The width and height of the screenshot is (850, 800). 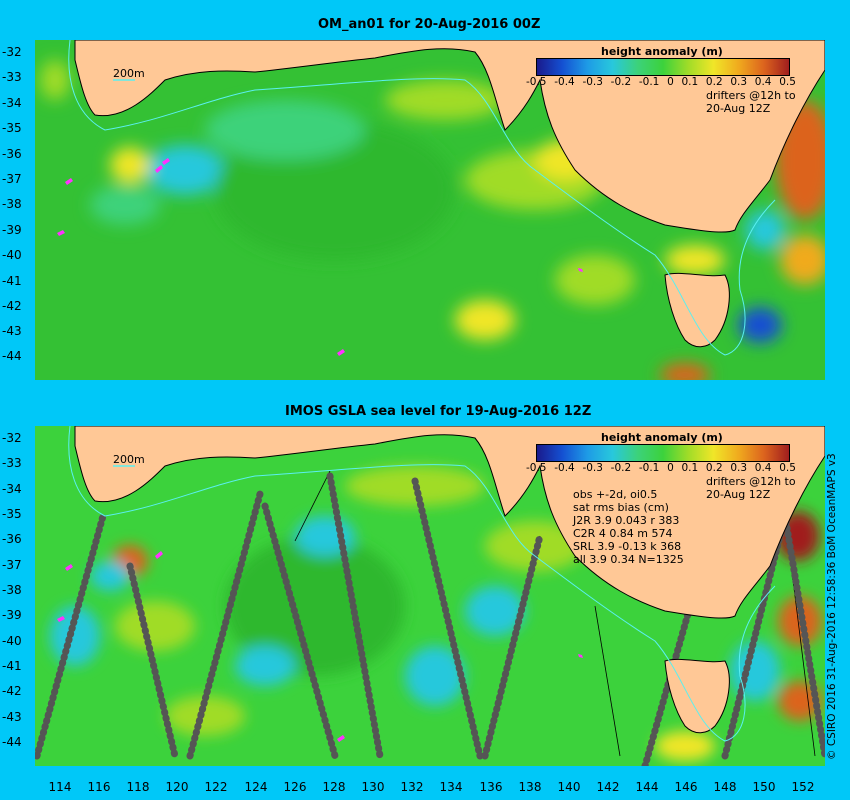 I want to click on bottom-colorbar-title: height anomaly (m), so click(x=662, y=437).